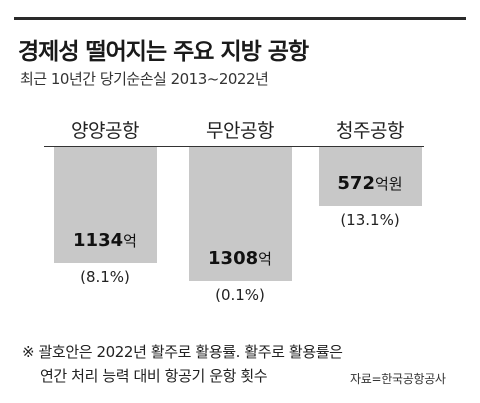  I want to click on chart-axis-line, so click(234, 146).